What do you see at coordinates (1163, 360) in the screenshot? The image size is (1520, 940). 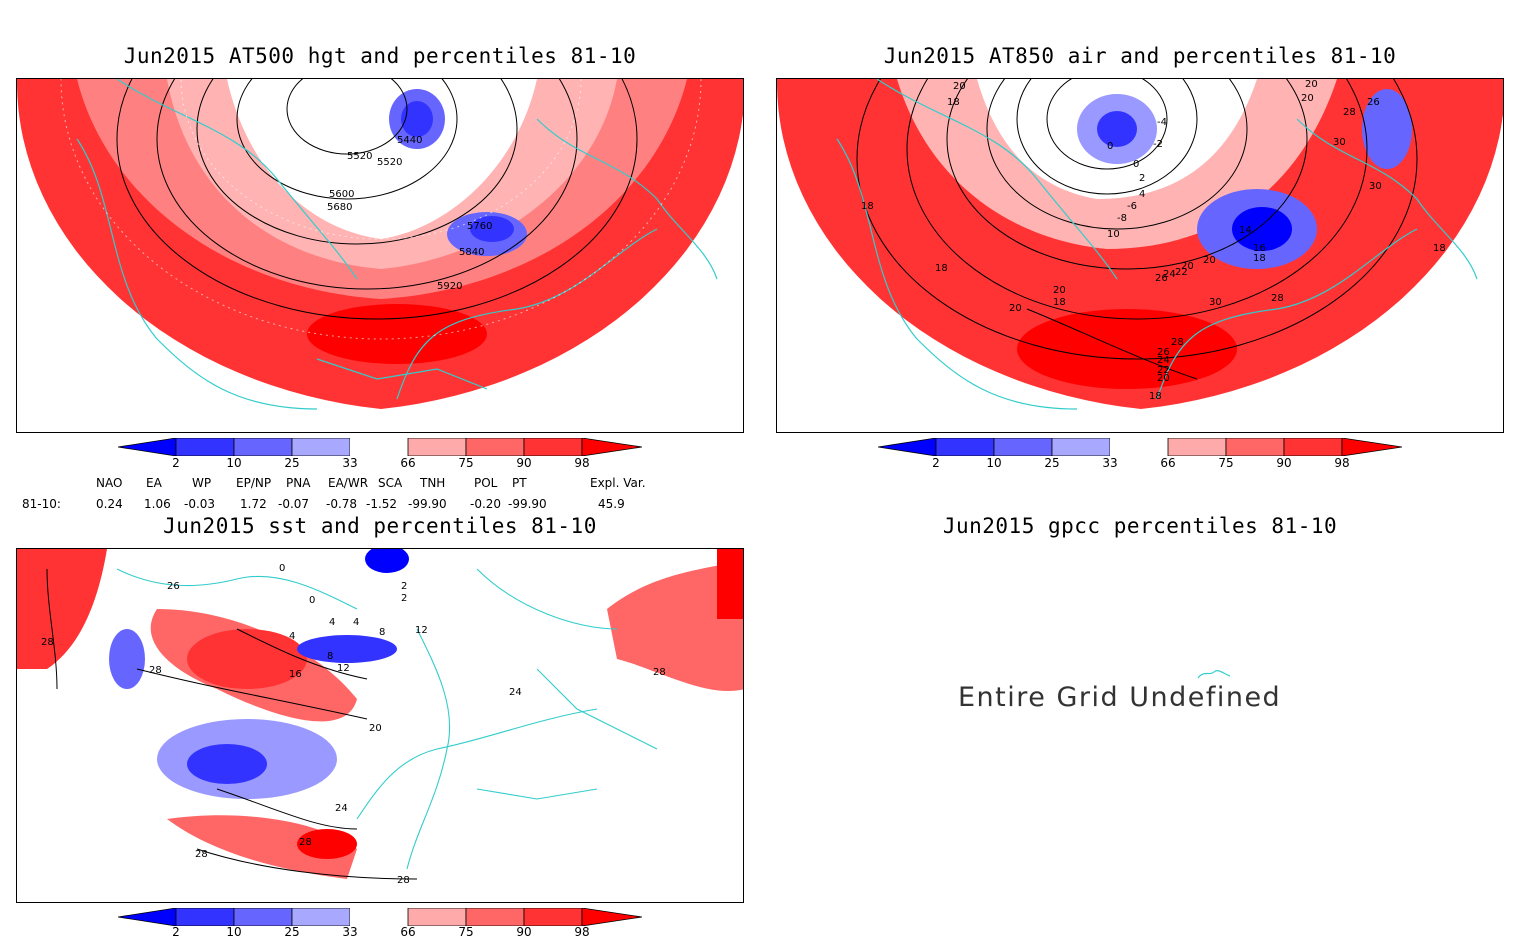 I see `contour-label: 24` at bounding box center [1163, 360].